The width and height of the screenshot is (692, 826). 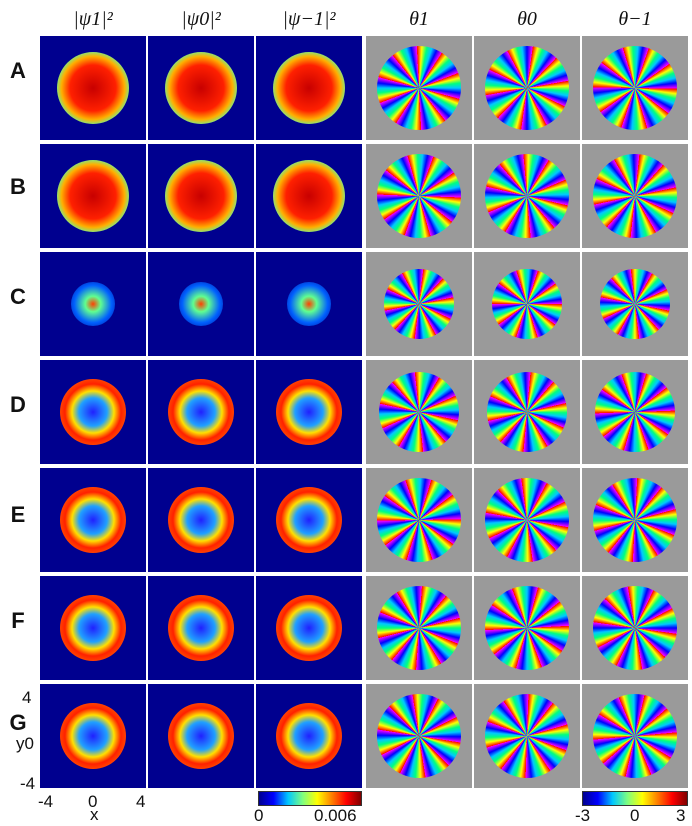 What do you see at coordinates (25, 743) in the screenshot?
I see `y-axis-label: y0` at bounding box center [25, 743].